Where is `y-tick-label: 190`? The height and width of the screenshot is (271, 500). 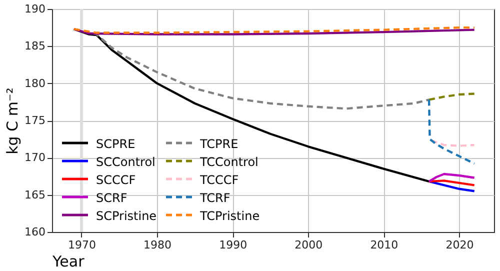
y-tick-label: 190 is located at coordinates (35, 9).